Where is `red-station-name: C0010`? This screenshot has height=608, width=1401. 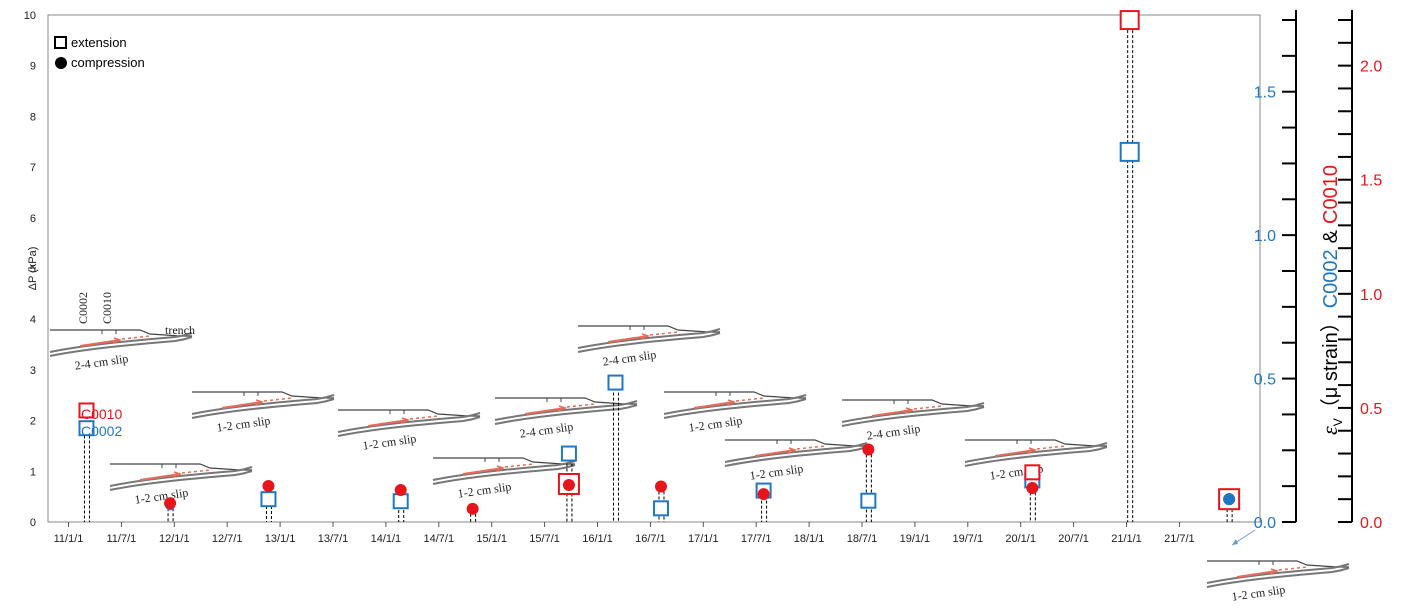
red-station-name: C0010 is located at coordinates (1331, 194).